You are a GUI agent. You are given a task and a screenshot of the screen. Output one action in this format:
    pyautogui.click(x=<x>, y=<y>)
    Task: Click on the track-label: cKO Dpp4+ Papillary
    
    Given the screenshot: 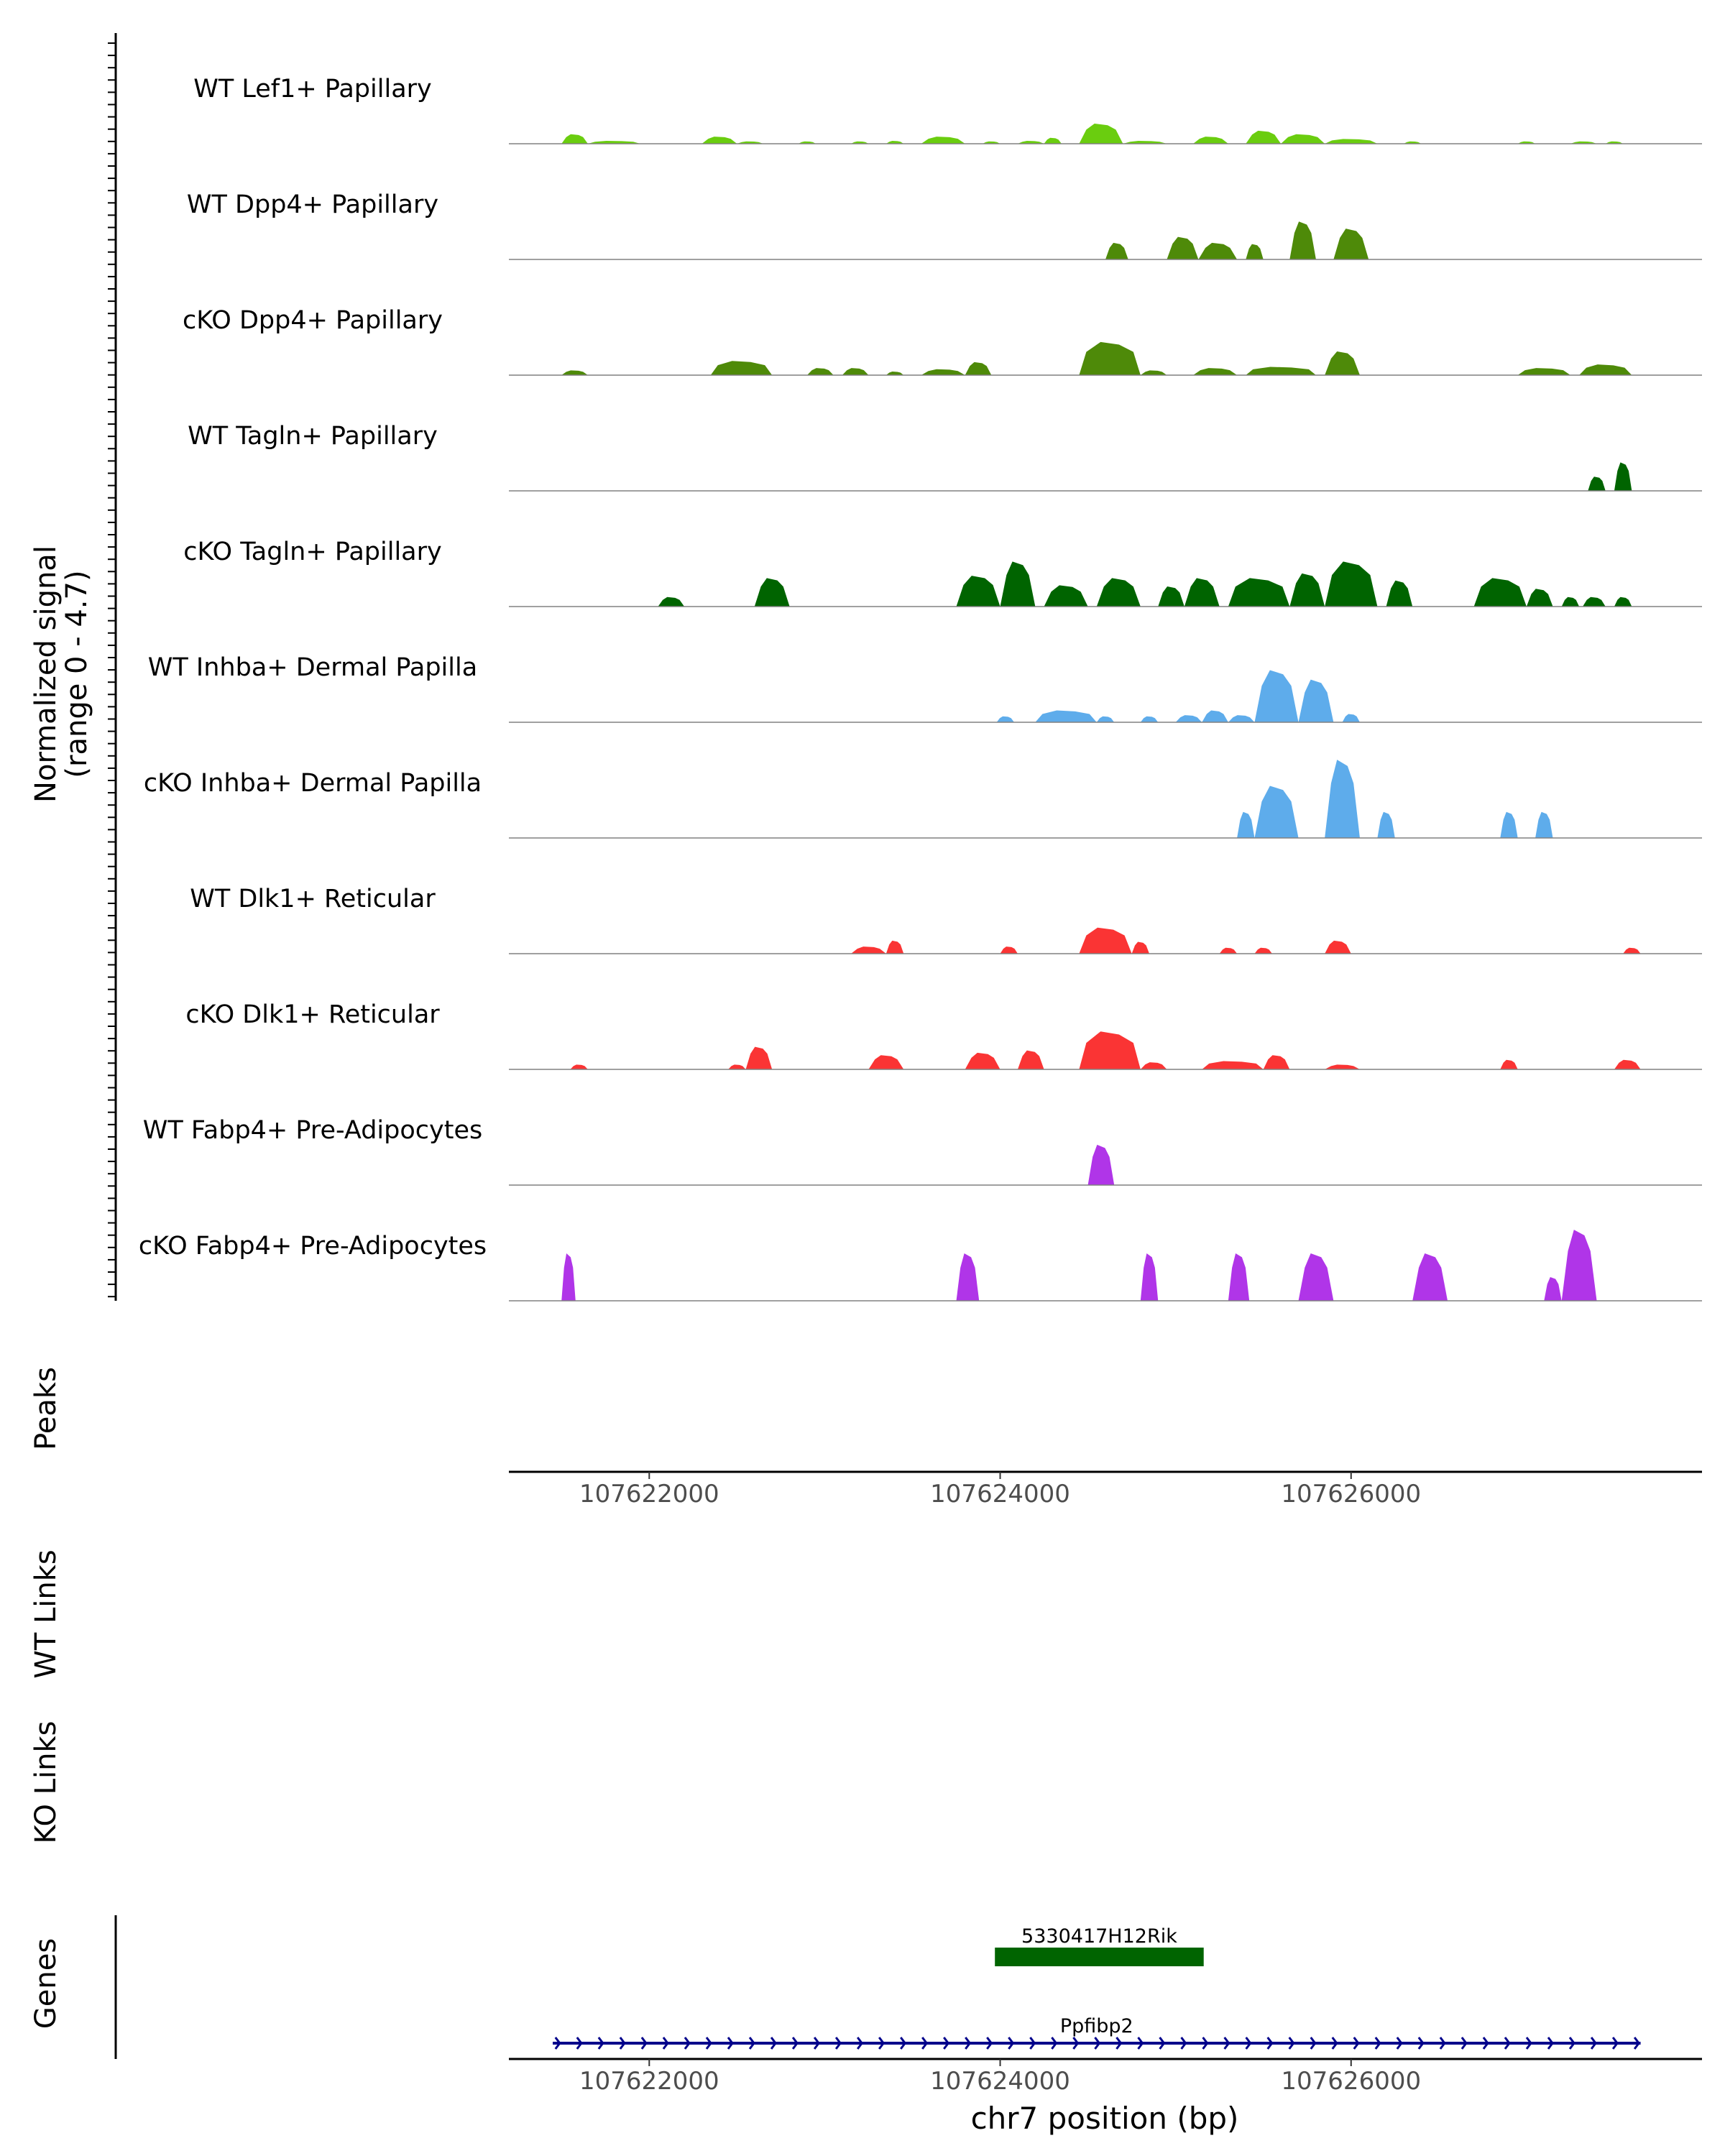 What is the action you would take?
    pyautogui.click(x=313, y=321)
    